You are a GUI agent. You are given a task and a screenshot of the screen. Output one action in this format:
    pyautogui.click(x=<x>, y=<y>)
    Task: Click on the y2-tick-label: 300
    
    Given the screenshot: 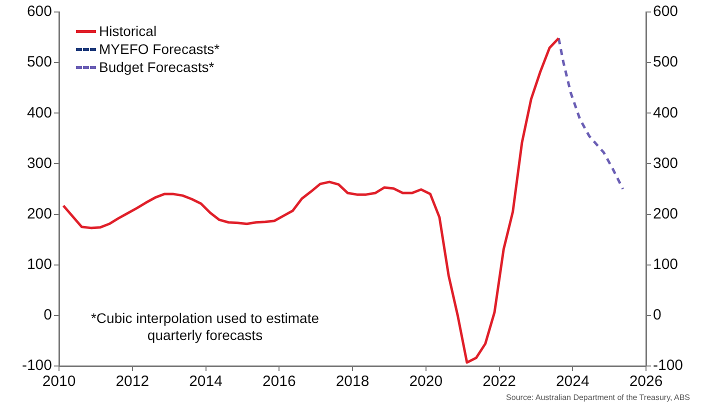 What is the action you would take?
    pyautogui.click(x=665, y=163)
    